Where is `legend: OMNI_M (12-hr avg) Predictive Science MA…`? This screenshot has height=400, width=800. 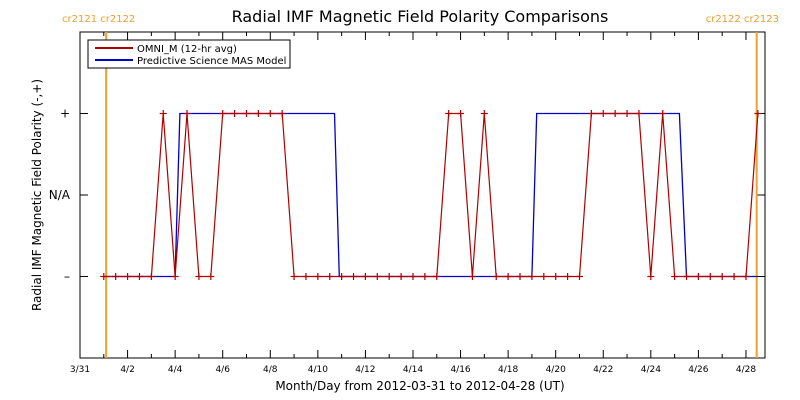
legend: OMNI_M (12-hr avg) Predictive Science MA… is located at coordinates (189, 54).